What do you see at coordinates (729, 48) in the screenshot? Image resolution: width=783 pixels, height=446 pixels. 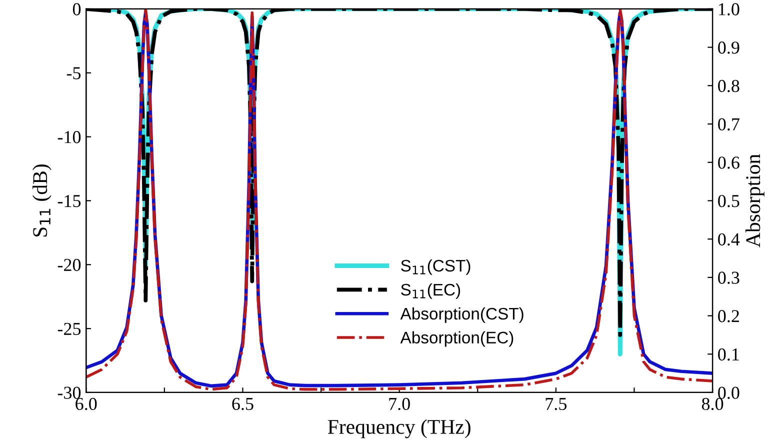 I see `y2-tick-label: 0.9` at bounding box center [729, 48].